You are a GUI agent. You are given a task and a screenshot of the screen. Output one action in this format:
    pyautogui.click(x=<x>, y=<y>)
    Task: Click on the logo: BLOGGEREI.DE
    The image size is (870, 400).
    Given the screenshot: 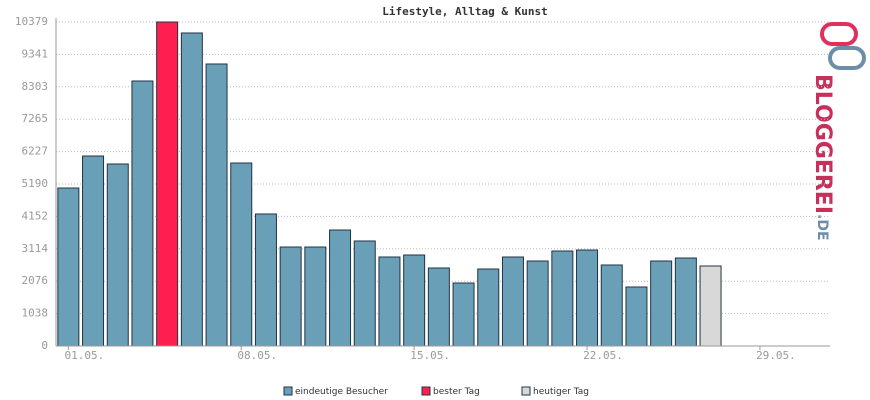 What is the action you would take?
    pyautogui.click(x=838, y=131)
    